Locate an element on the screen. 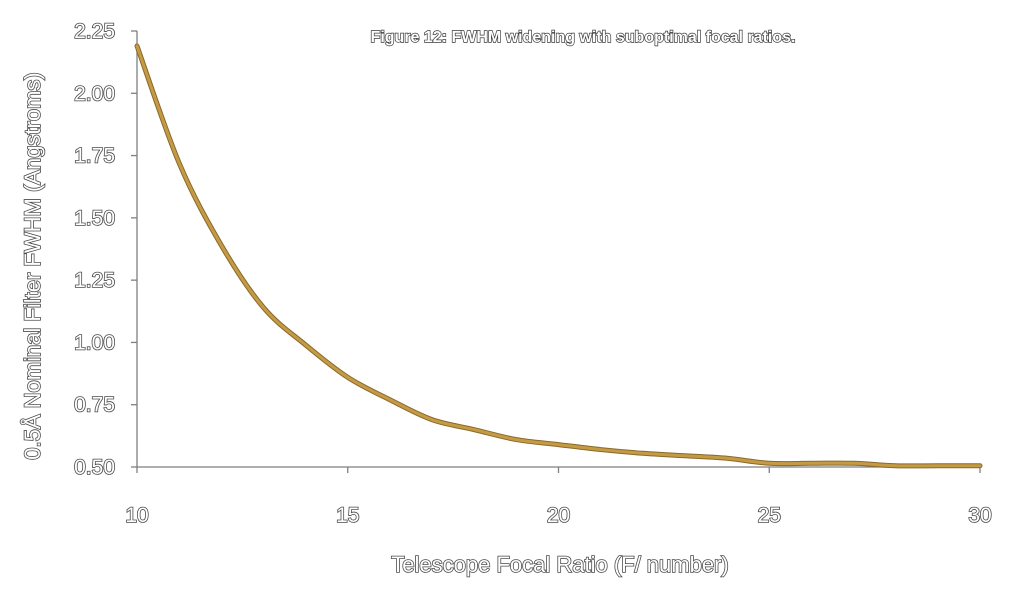 The height and width of the screenshot is (598, 1015). x-tick-label: 20 is located at coordinates (558, 515).